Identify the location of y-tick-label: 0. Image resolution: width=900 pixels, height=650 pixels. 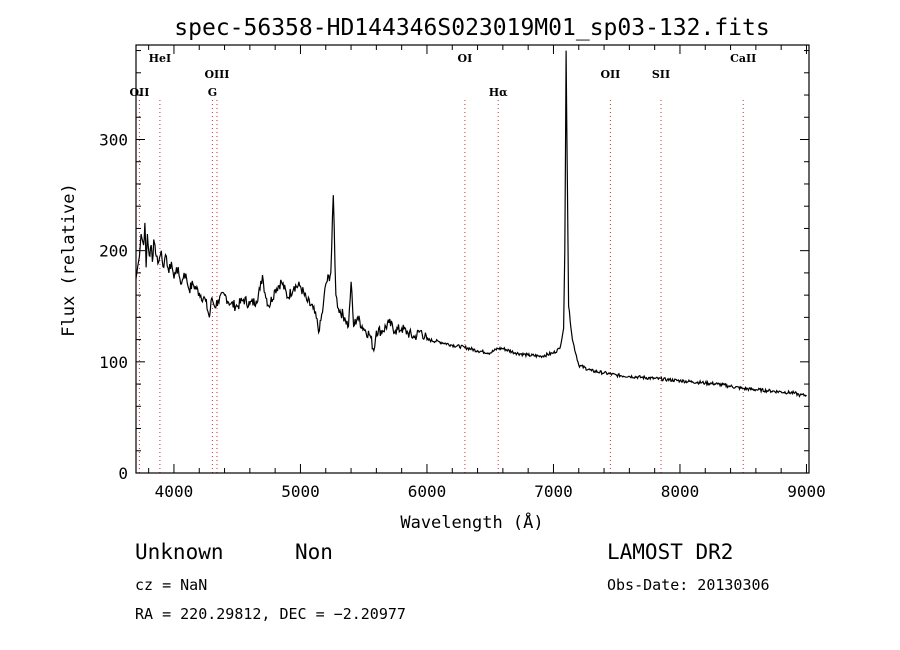
(123, 473).